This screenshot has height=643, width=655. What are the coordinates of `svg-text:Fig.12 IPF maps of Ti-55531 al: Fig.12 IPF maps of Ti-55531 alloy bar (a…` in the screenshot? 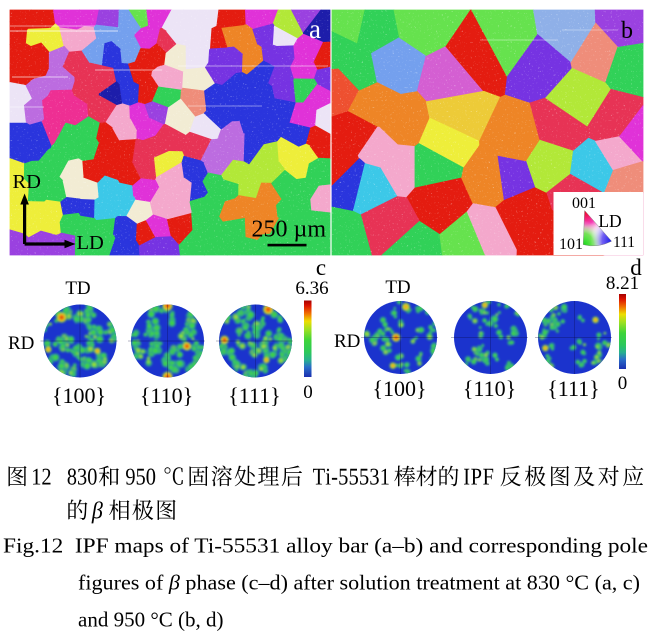 It's located at (325, 546).